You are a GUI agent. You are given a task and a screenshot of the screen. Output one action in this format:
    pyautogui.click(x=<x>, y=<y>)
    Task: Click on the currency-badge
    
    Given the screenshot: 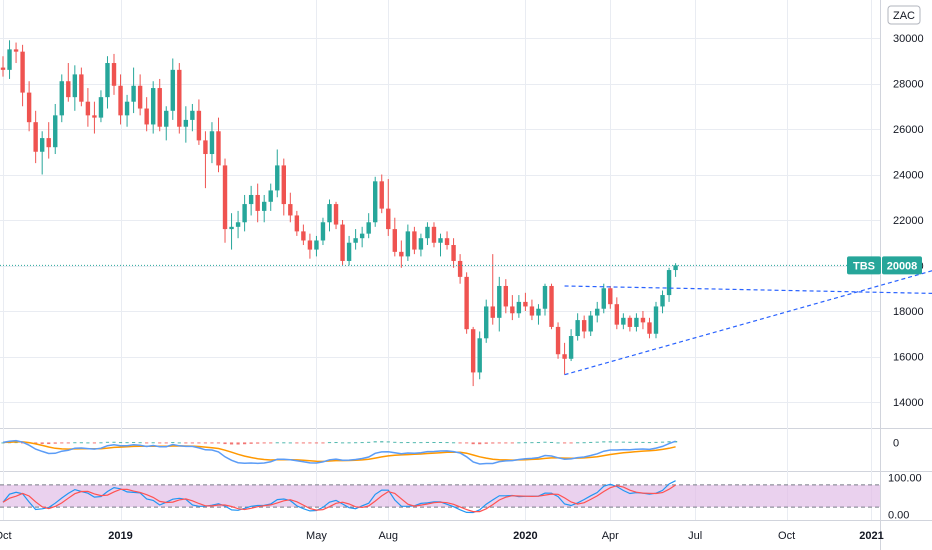 What is the action you would take?
    pyautogui.click(x=904, y=15)
    